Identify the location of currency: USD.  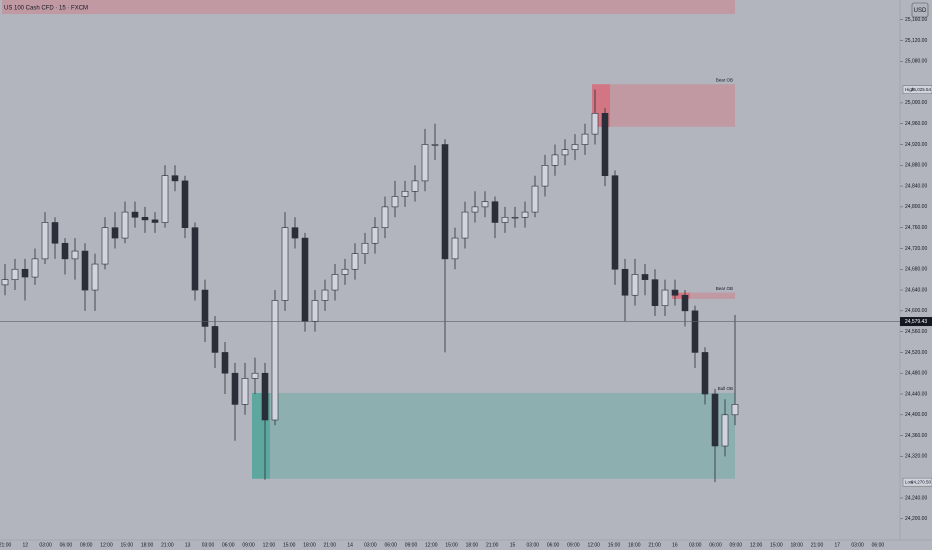
(920, 11).